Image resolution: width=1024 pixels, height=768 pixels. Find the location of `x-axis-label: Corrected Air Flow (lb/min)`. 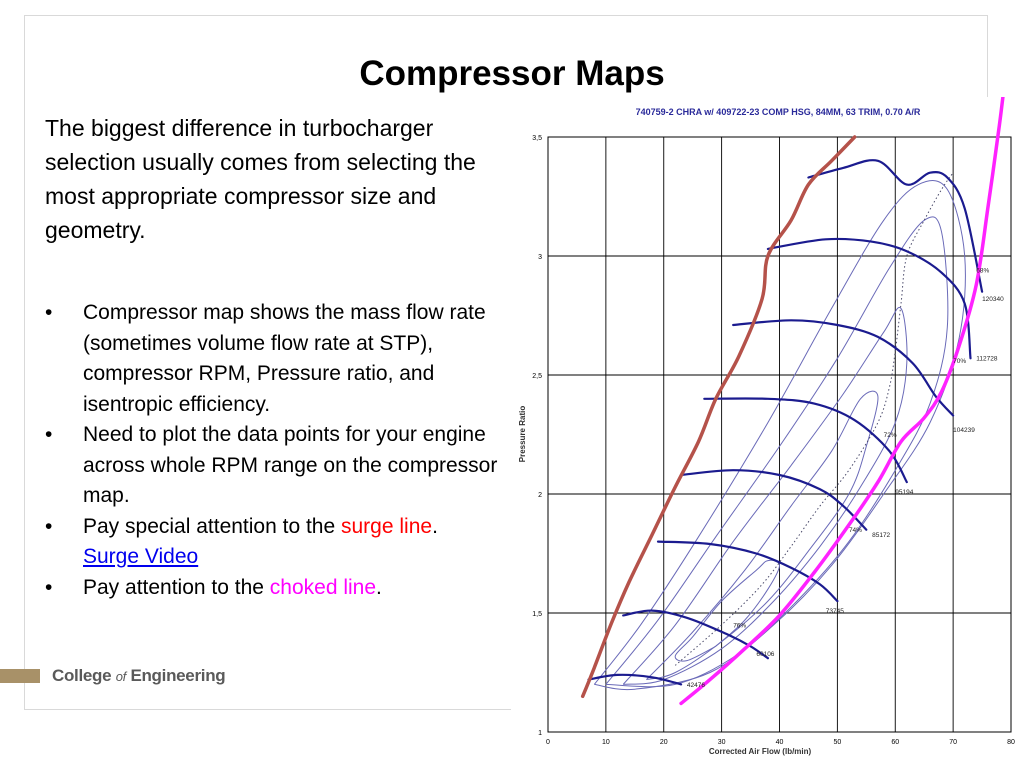

x-axis-label: Corrected Air Flow (lb/min) is located at coordinates (760, 751).